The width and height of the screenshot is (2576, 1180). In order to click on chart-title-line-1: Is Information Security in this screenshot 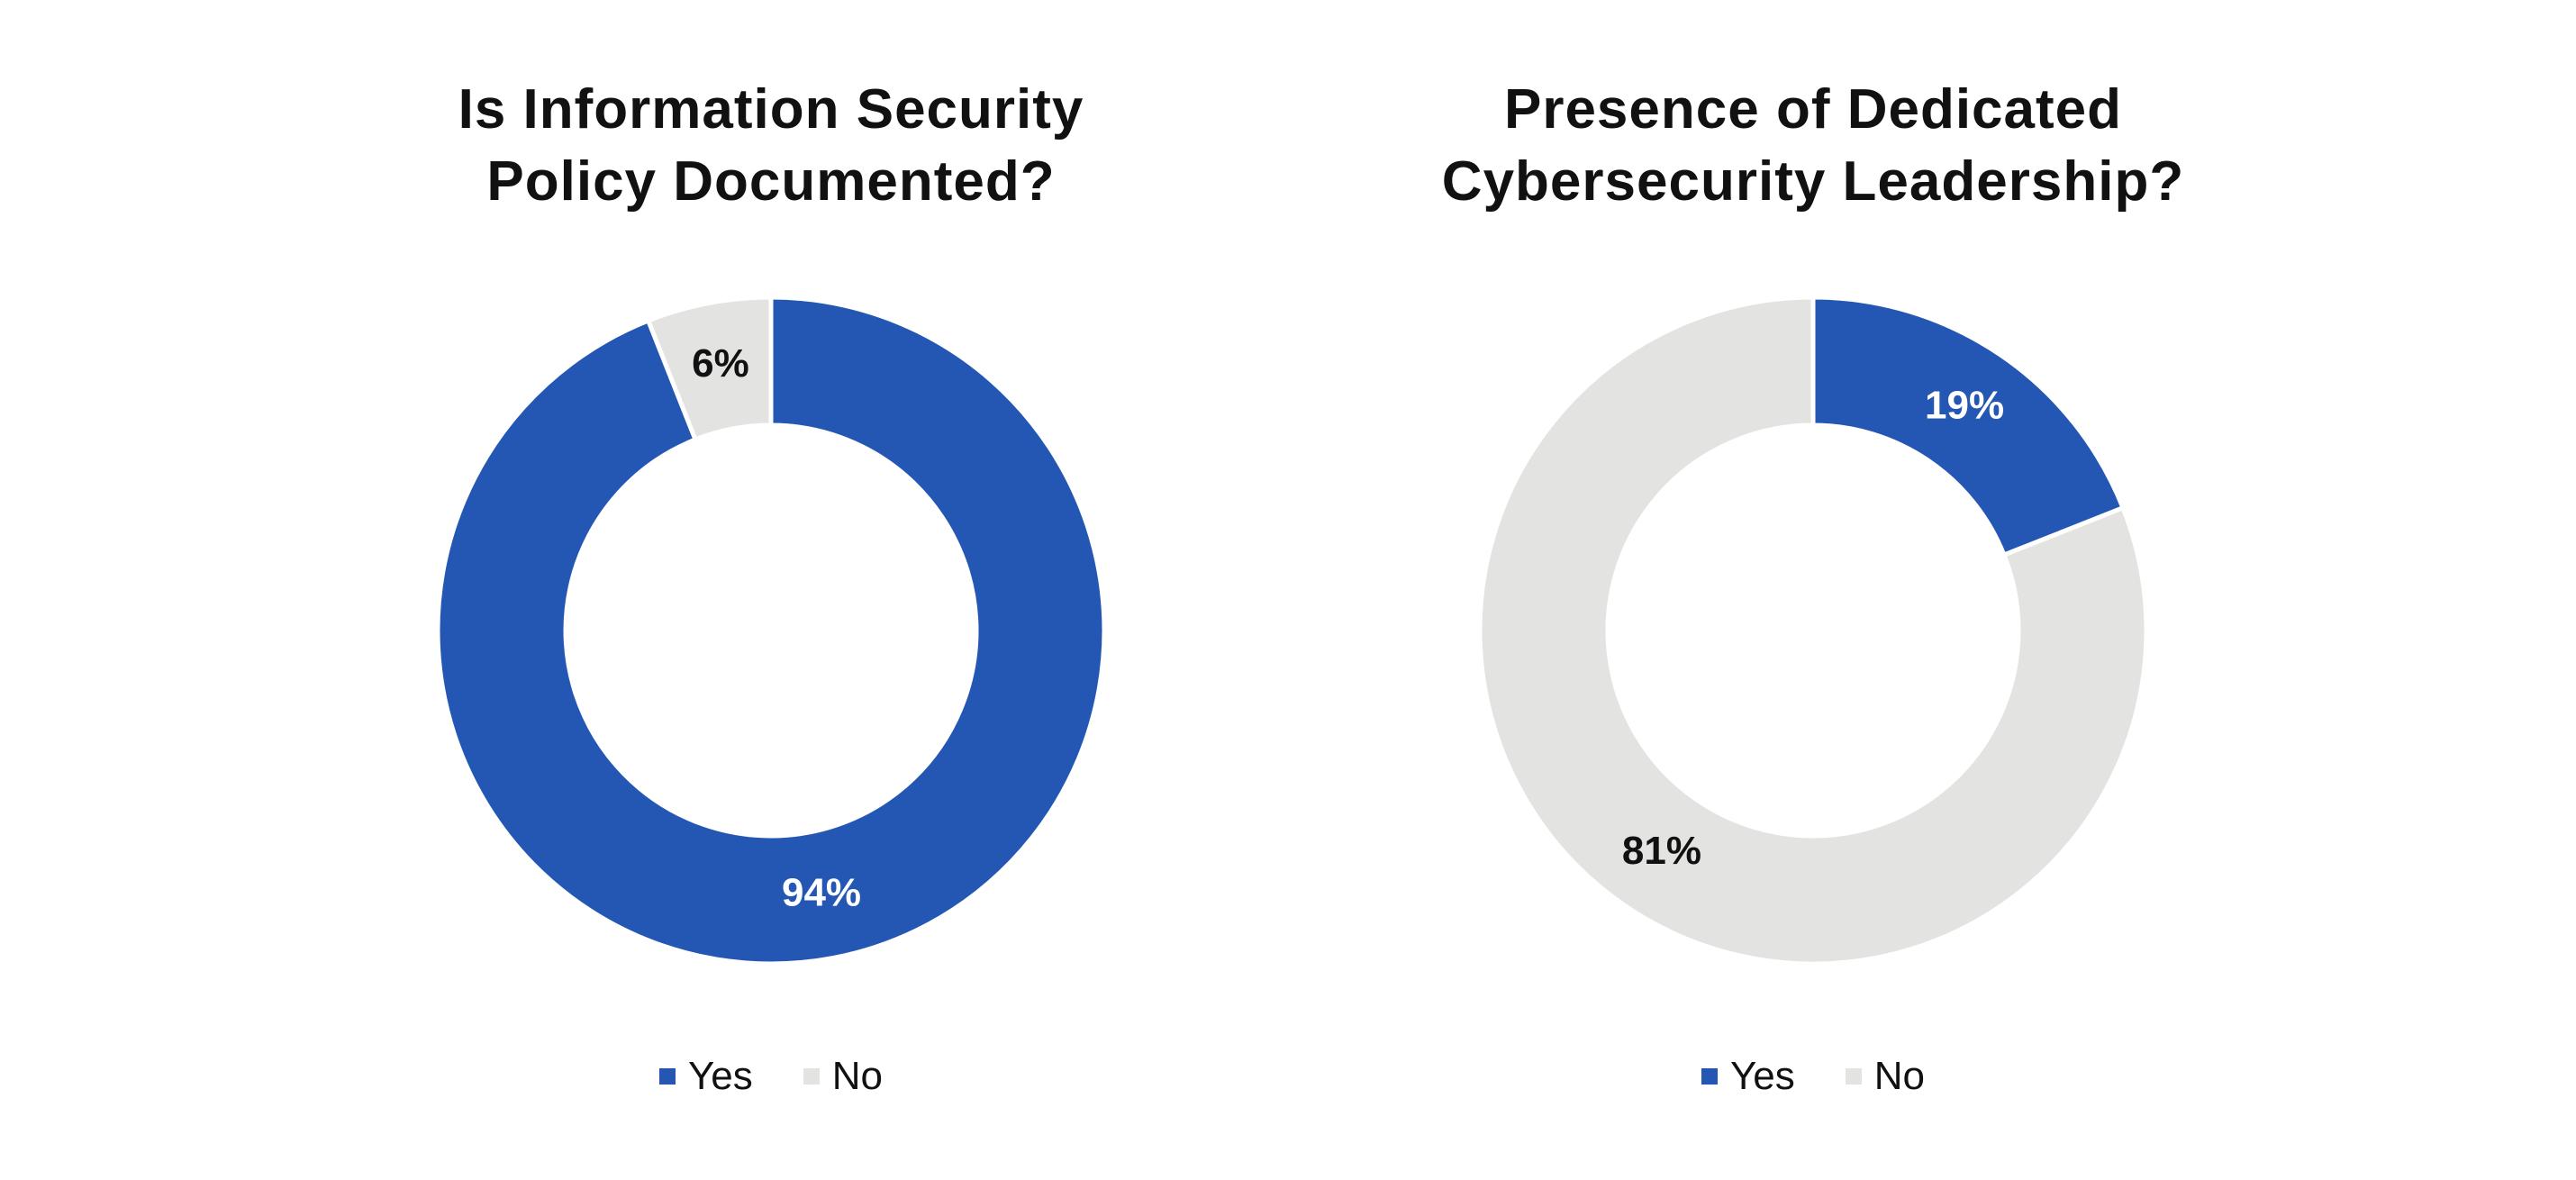, I will do `click(771, 109)`.